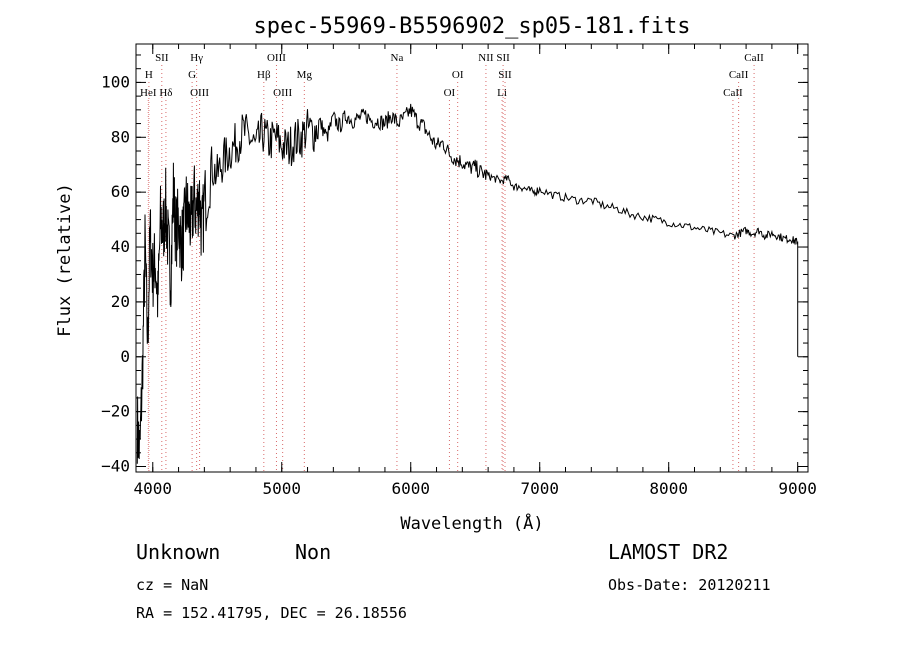 This screenshot has width=900, height=650. I want to click on x-tick-label: 7000, so click(539, 488).